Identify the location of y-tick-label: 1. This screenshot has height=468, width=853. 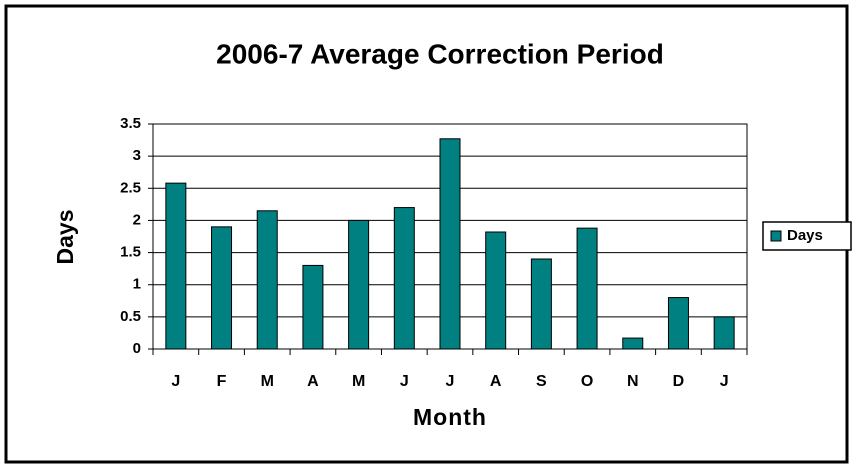
(137, 284).